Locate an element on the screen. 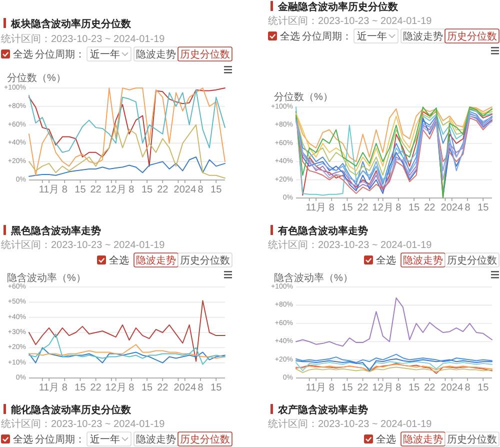 This screenshot has width=500, height=447. chart-title: 金融隐含波动率历史分位数 is located at coordinates (338, 7).